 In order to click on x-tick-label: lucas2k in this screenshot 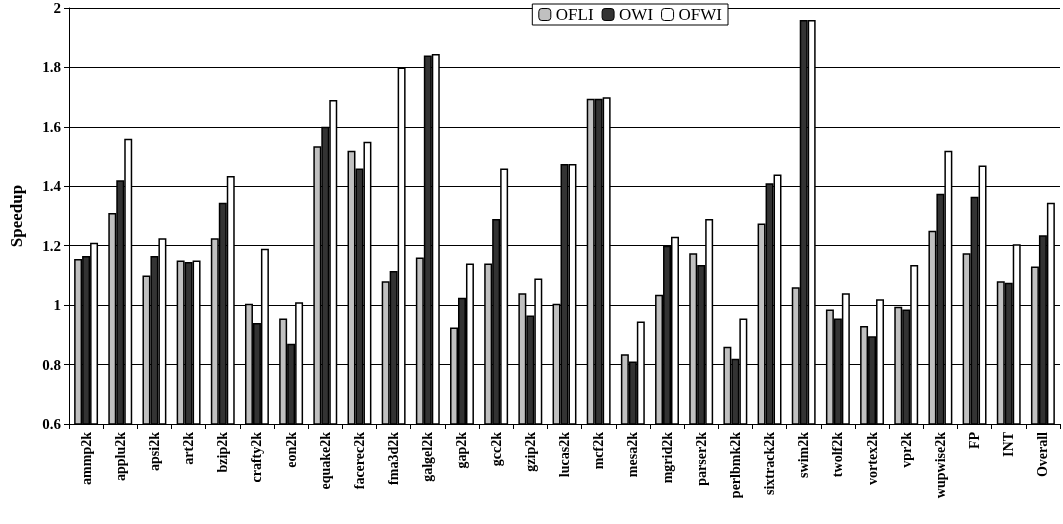, I will do `click(564, 454)`.